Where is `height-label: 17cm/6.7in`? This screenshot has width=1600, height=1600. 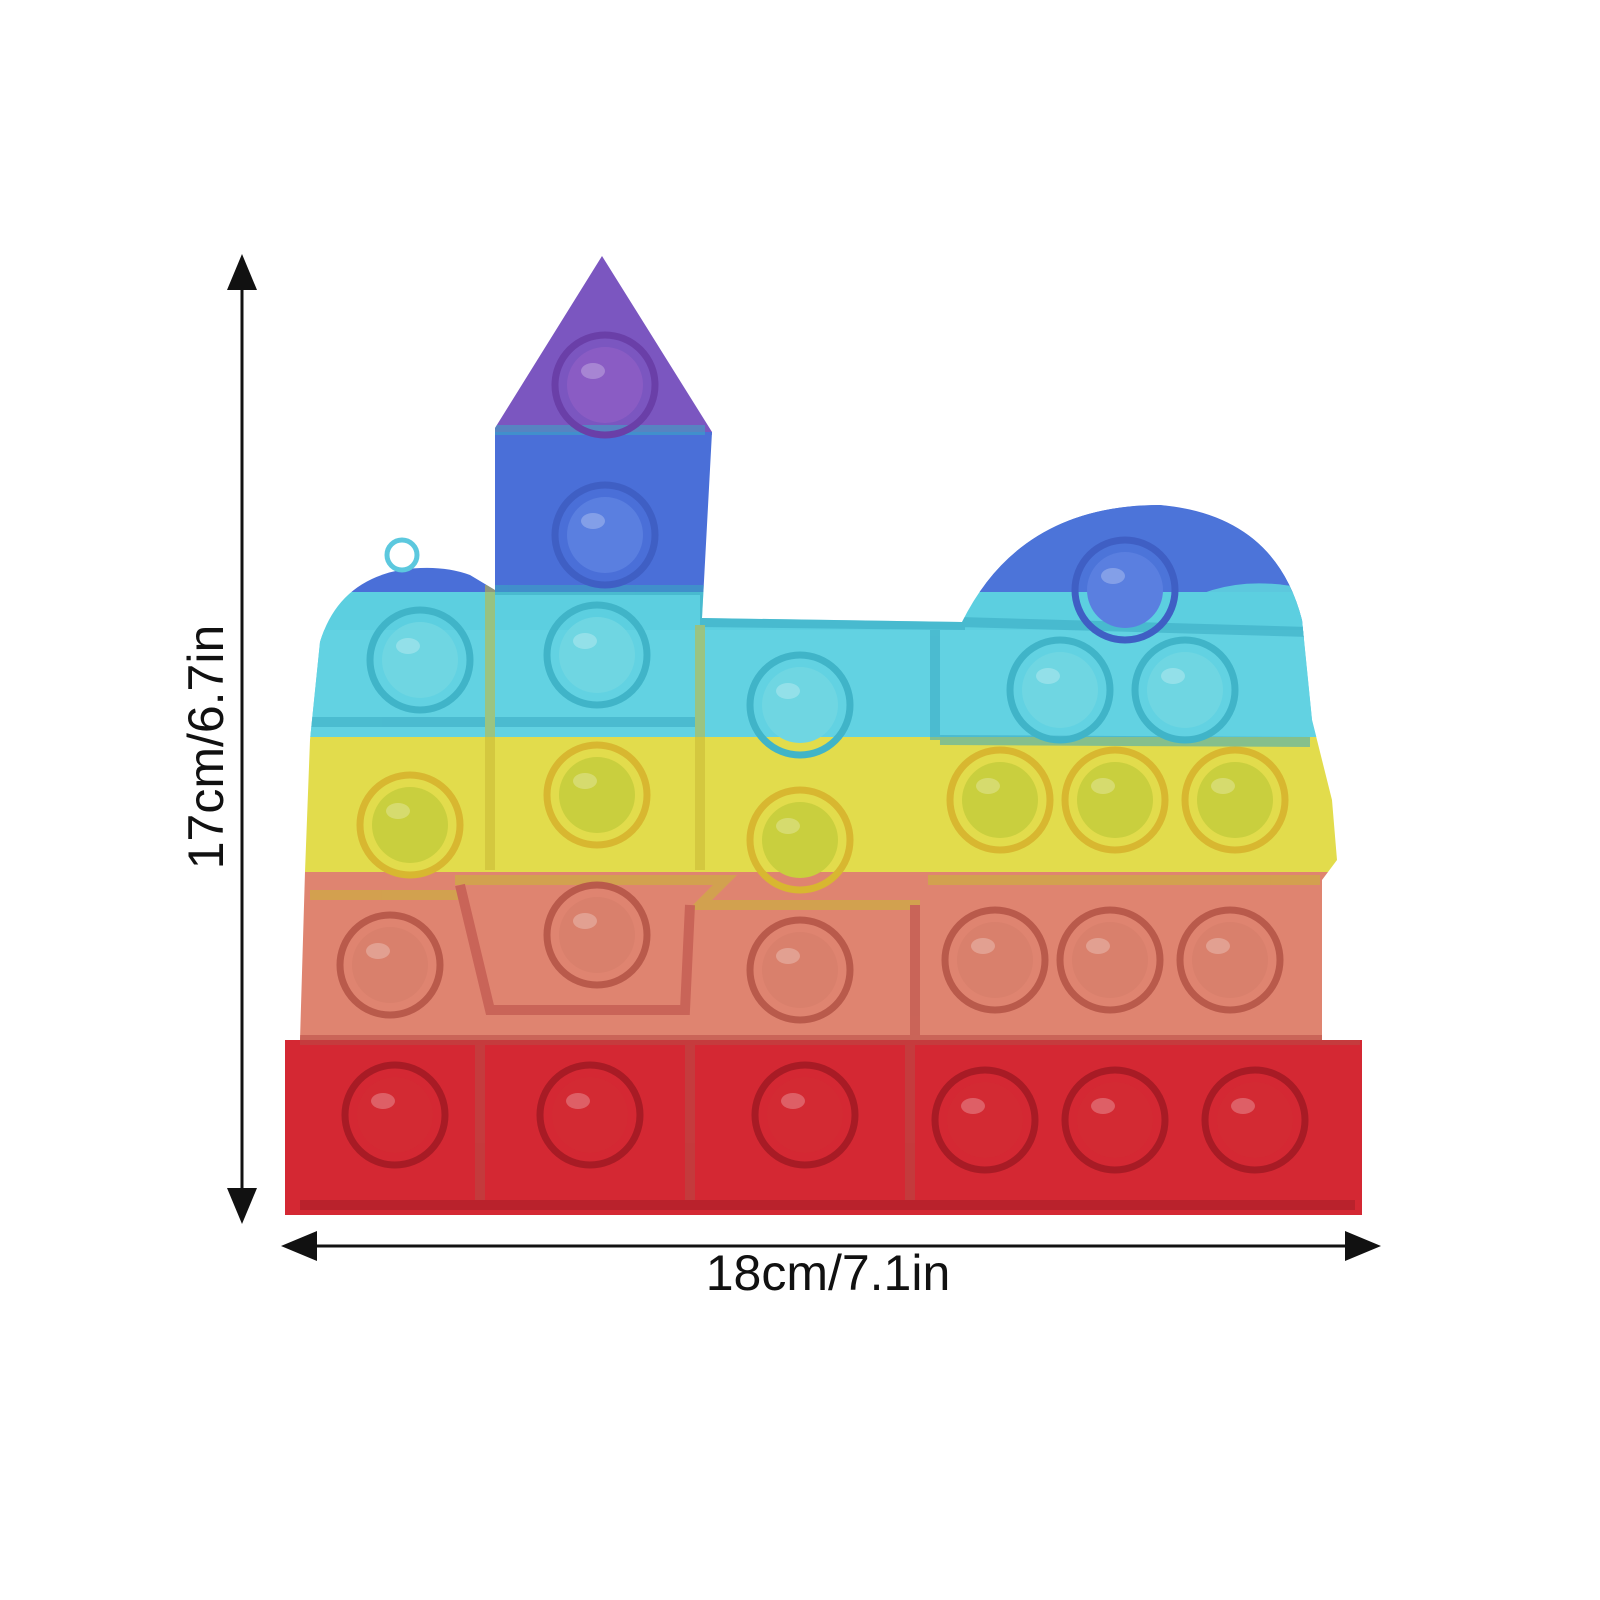
height-label: 17cm/6.7in is located at coordinates (206, 747).